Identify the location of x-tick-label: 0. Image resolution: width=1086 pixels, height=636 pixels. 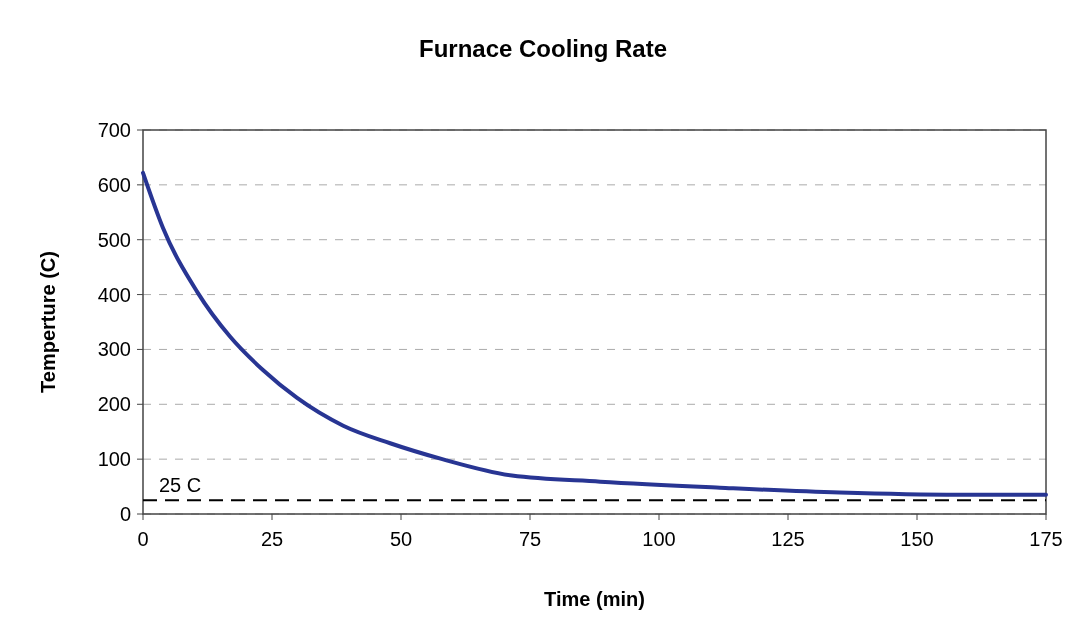
(143, 539).